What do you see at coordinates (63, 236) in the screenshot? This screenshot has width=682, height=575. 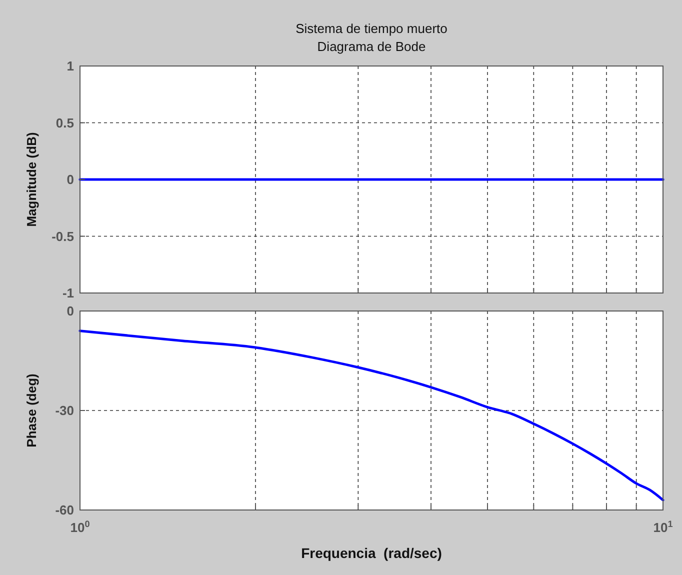 I see `y-tick-label: -0.5` at bounding box center [63, 236].